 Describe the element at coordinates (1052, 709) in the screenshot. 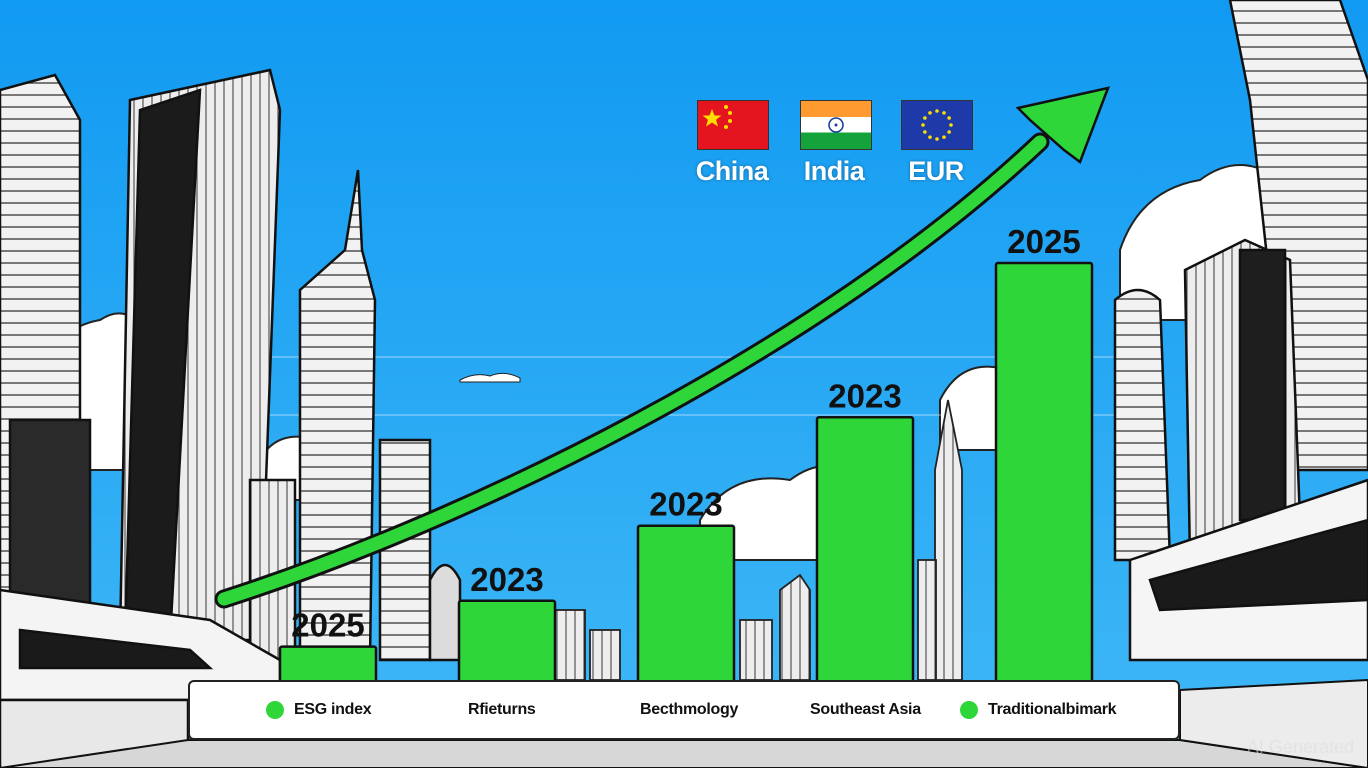

I see `legend-label: Traditionalbimark` at that location.